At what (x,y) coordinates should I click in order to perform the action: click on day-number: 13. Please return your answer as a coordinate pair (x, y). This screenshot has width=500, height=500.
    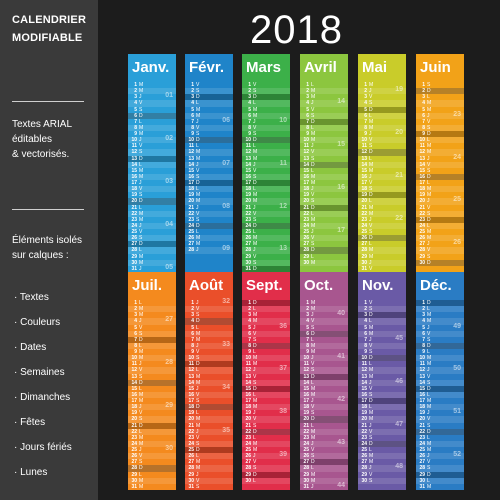
    Looking at the image, I should click on (134, 158).